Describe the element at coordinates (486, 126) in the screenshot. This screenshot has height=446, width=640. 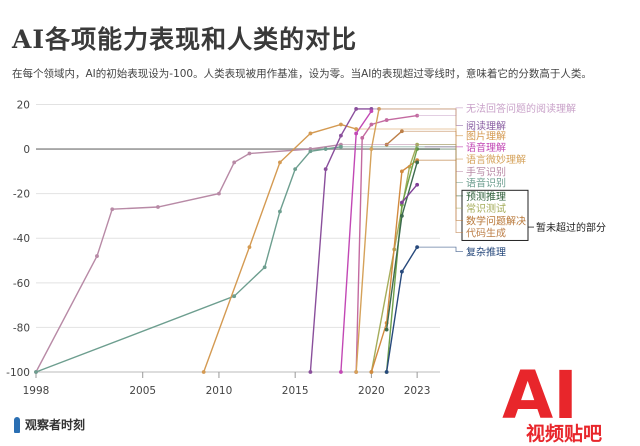
I see `series-label: 阅读理解` at that location.